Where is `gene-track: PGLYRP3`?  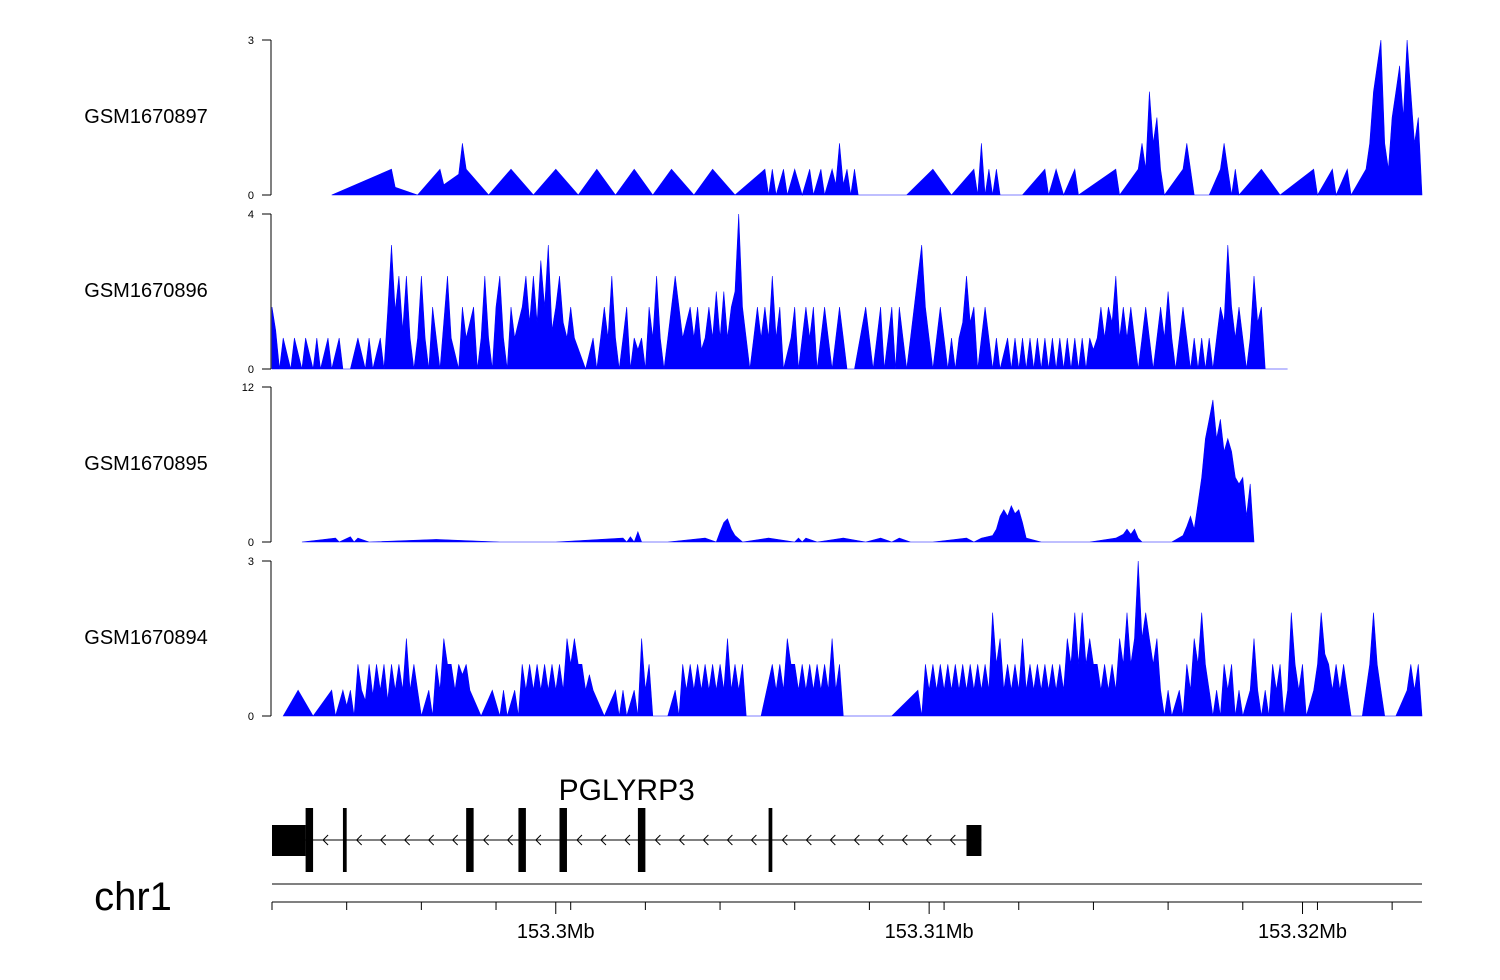 gene-track: PGLYRP3 is located at coordinates (627, 823).